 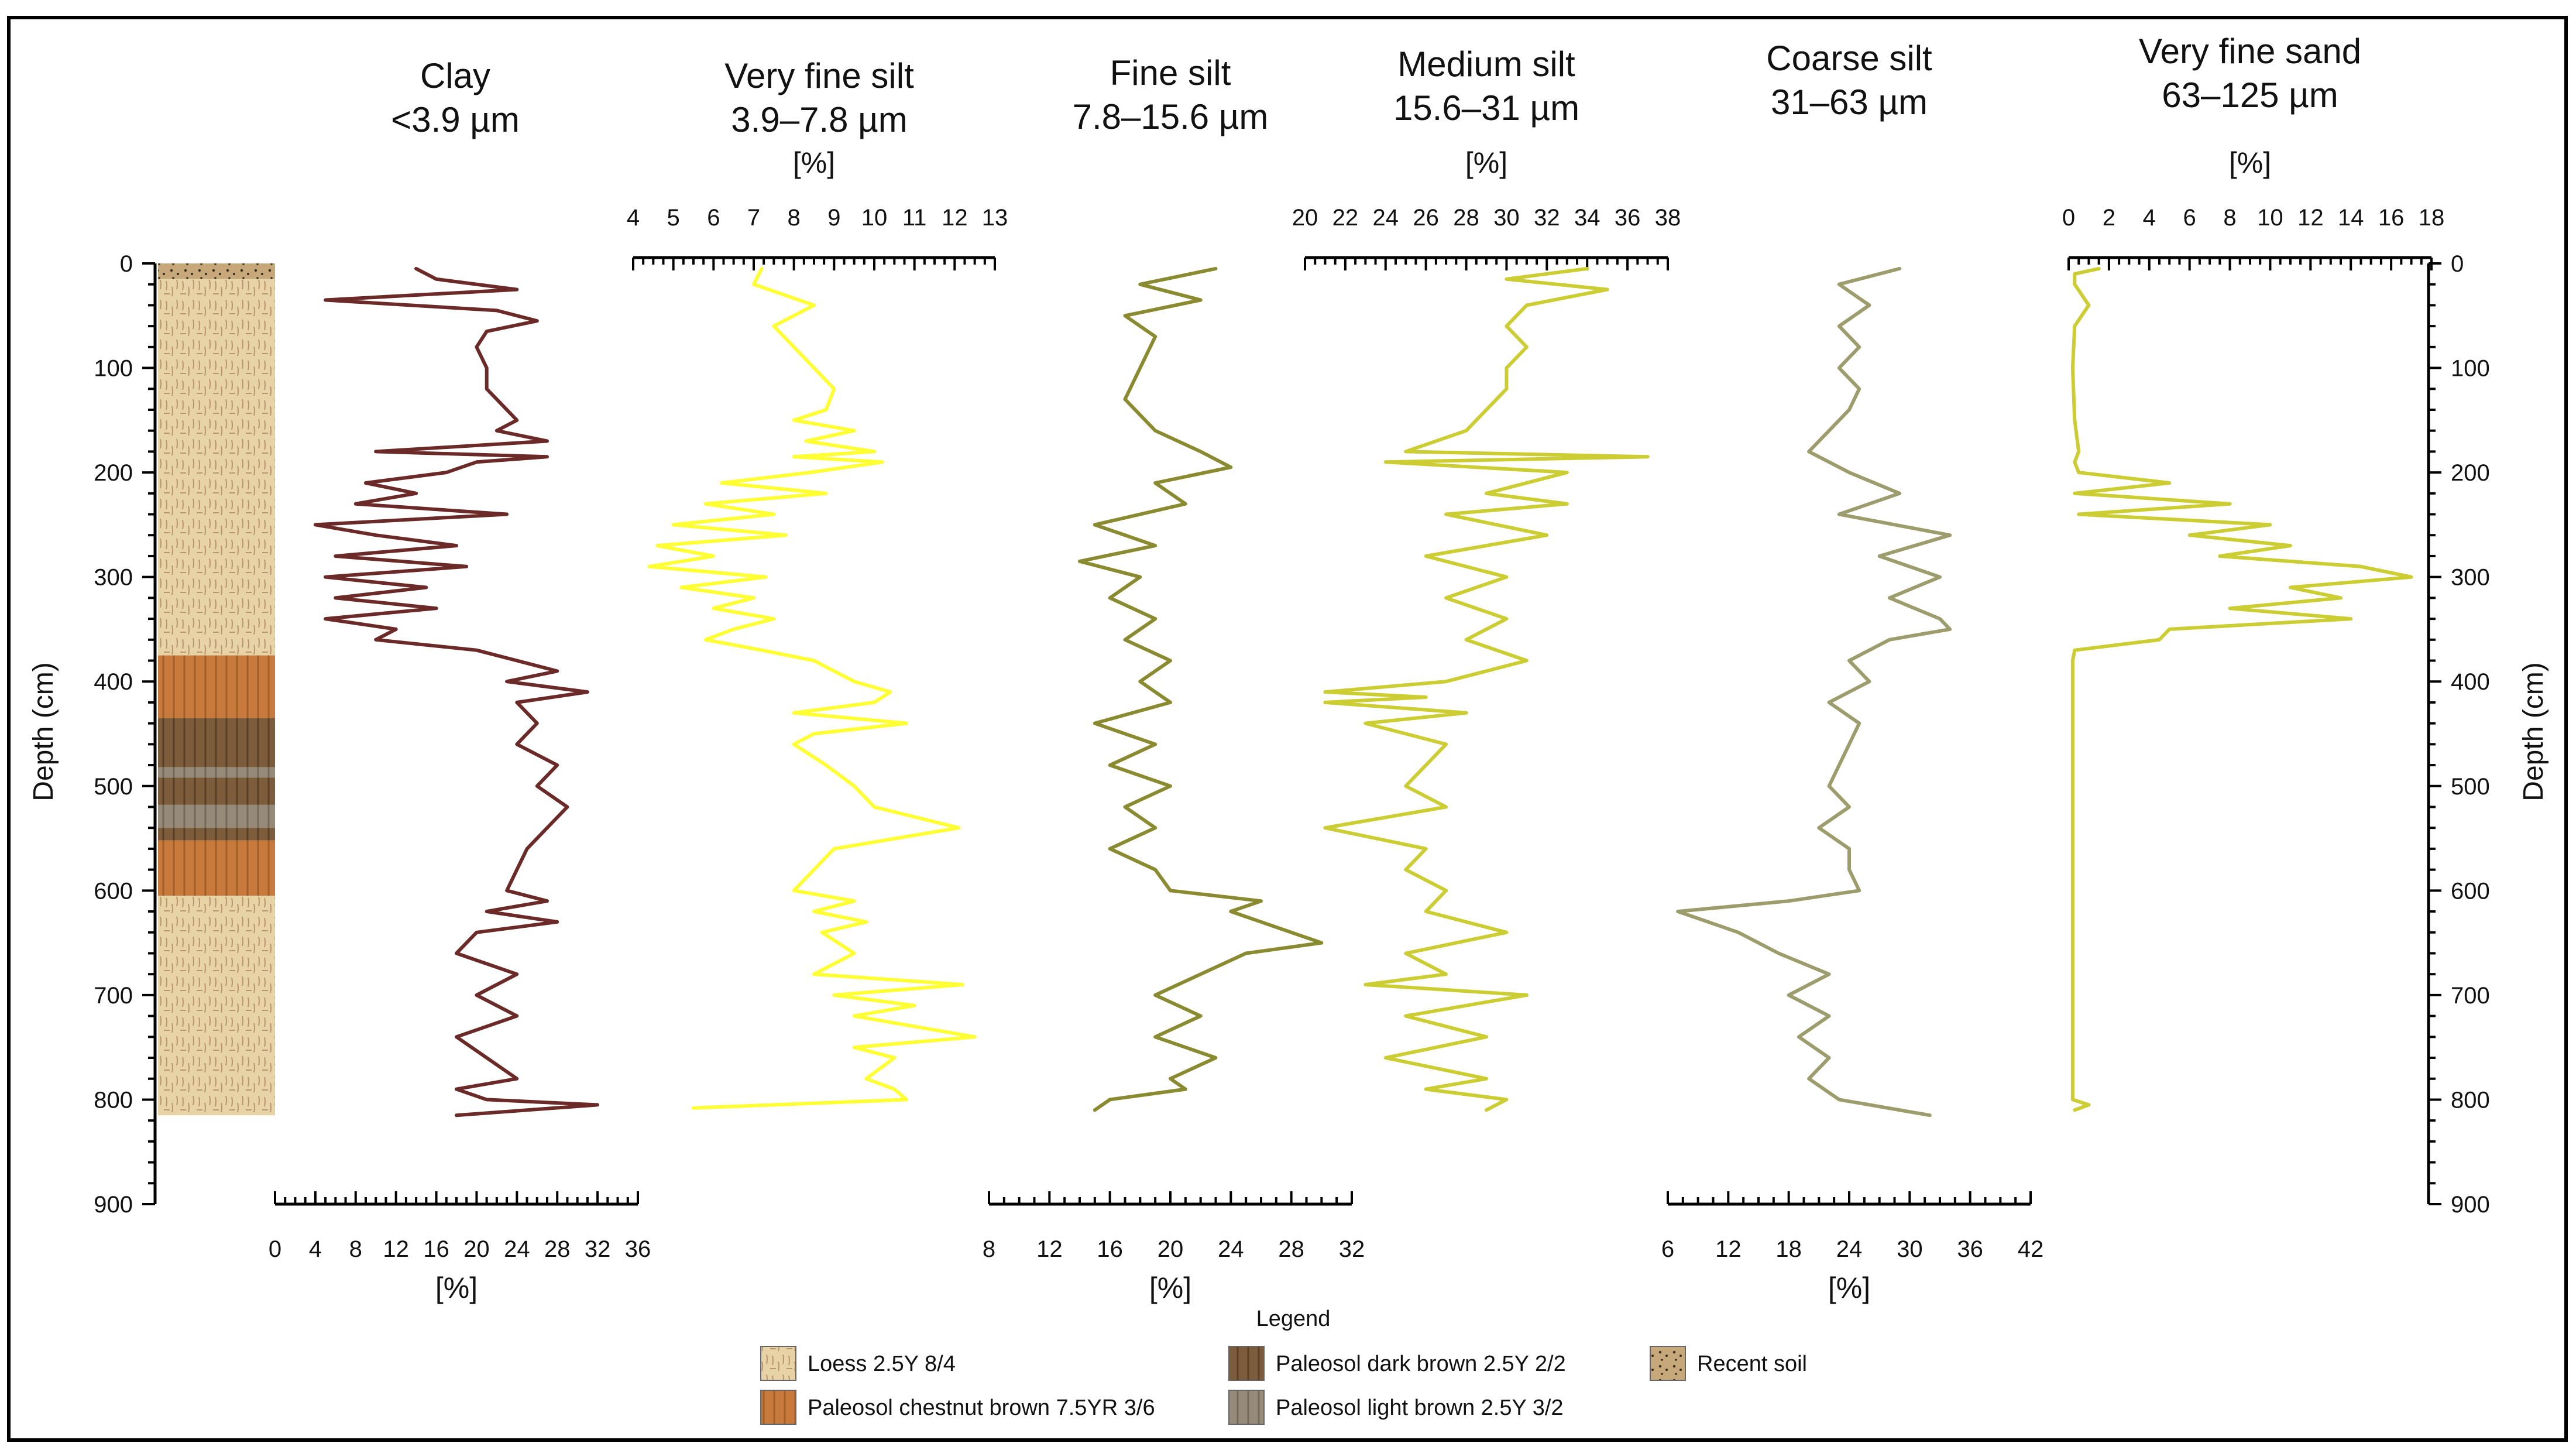 I want to click on value-tick-label: 9, so click(x=834, y=218).